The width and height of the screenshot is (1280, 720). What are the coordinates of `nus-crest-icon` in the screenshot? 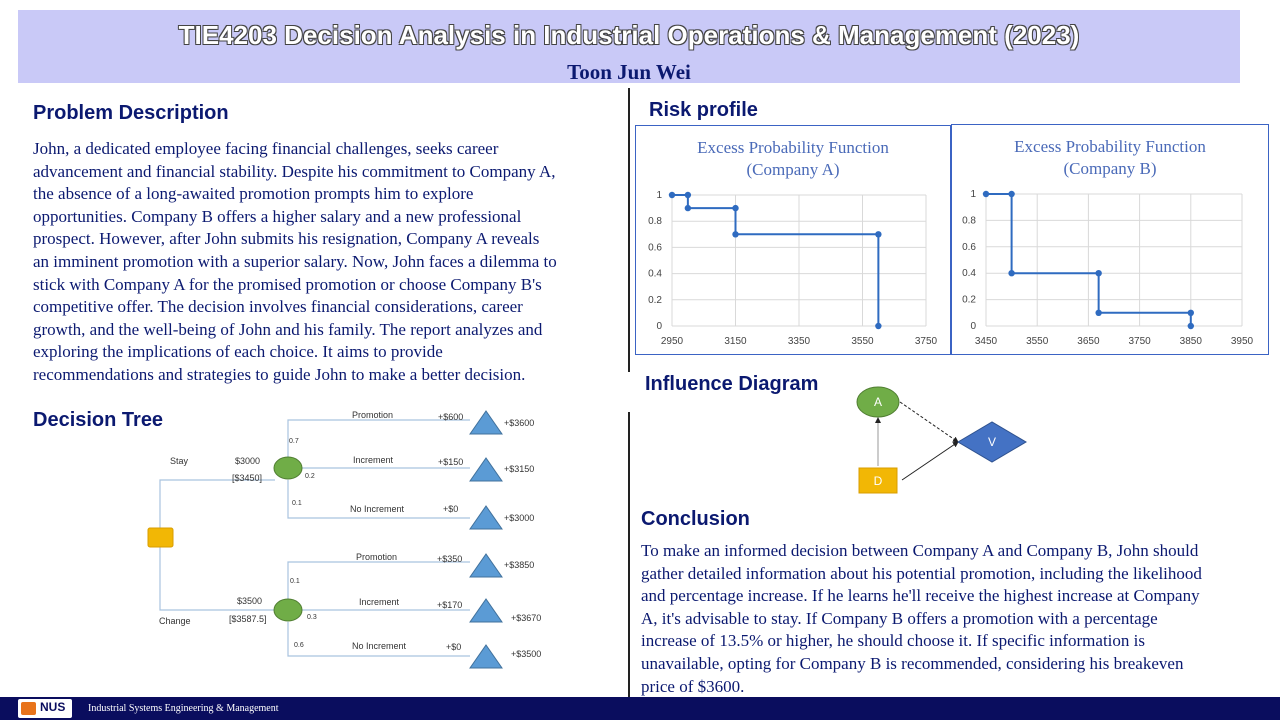 It's located at (28, 708).